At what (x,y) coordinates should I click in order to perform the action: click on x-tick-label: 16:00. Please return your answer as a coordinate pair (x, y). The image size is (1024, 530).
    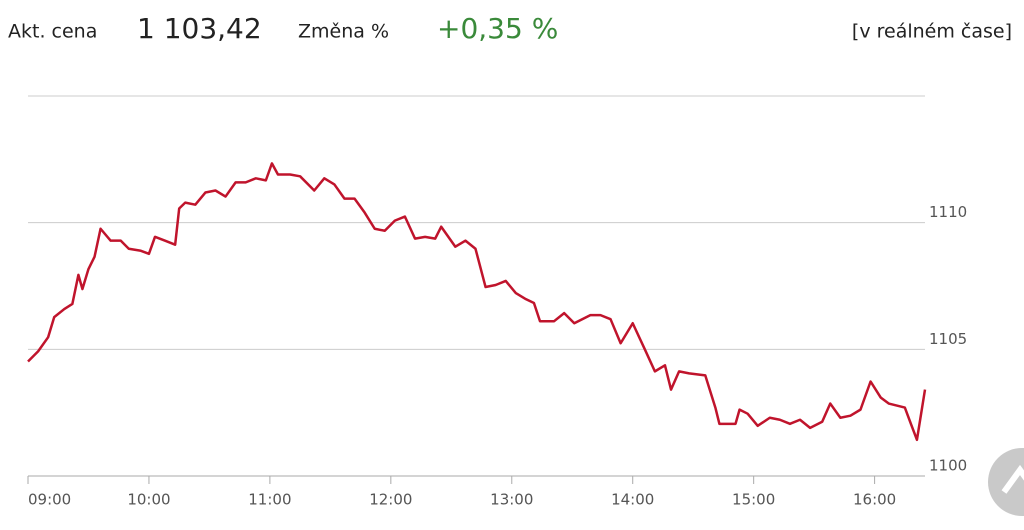
    Looking at the image, I should click on (874, 500).